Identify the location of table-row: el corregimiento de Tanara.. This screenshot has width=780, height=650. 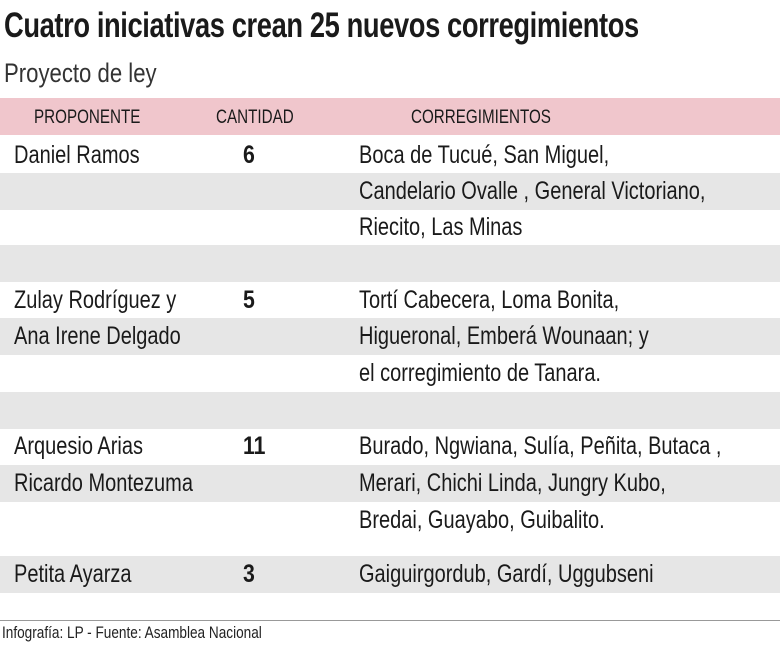
(390, 373).